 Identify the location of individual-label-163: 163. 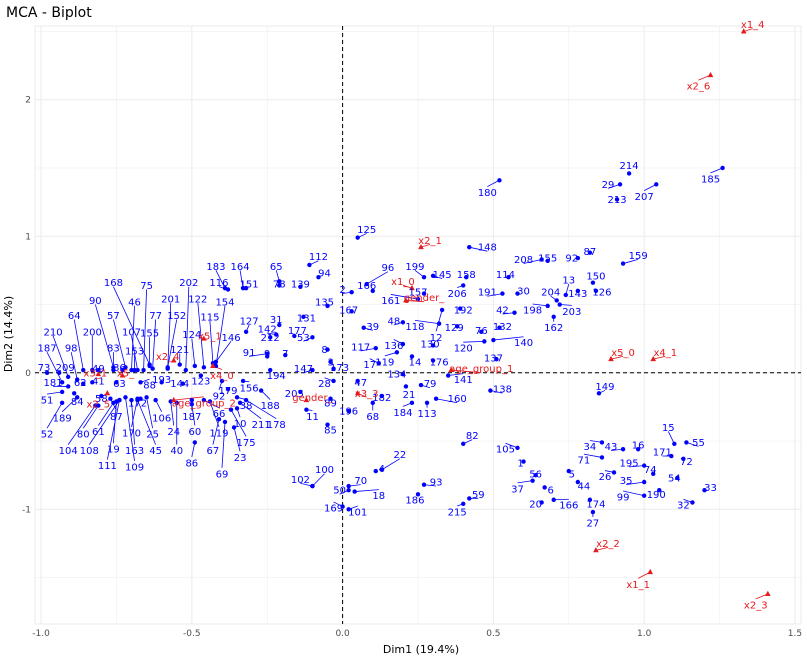
(134, 451).